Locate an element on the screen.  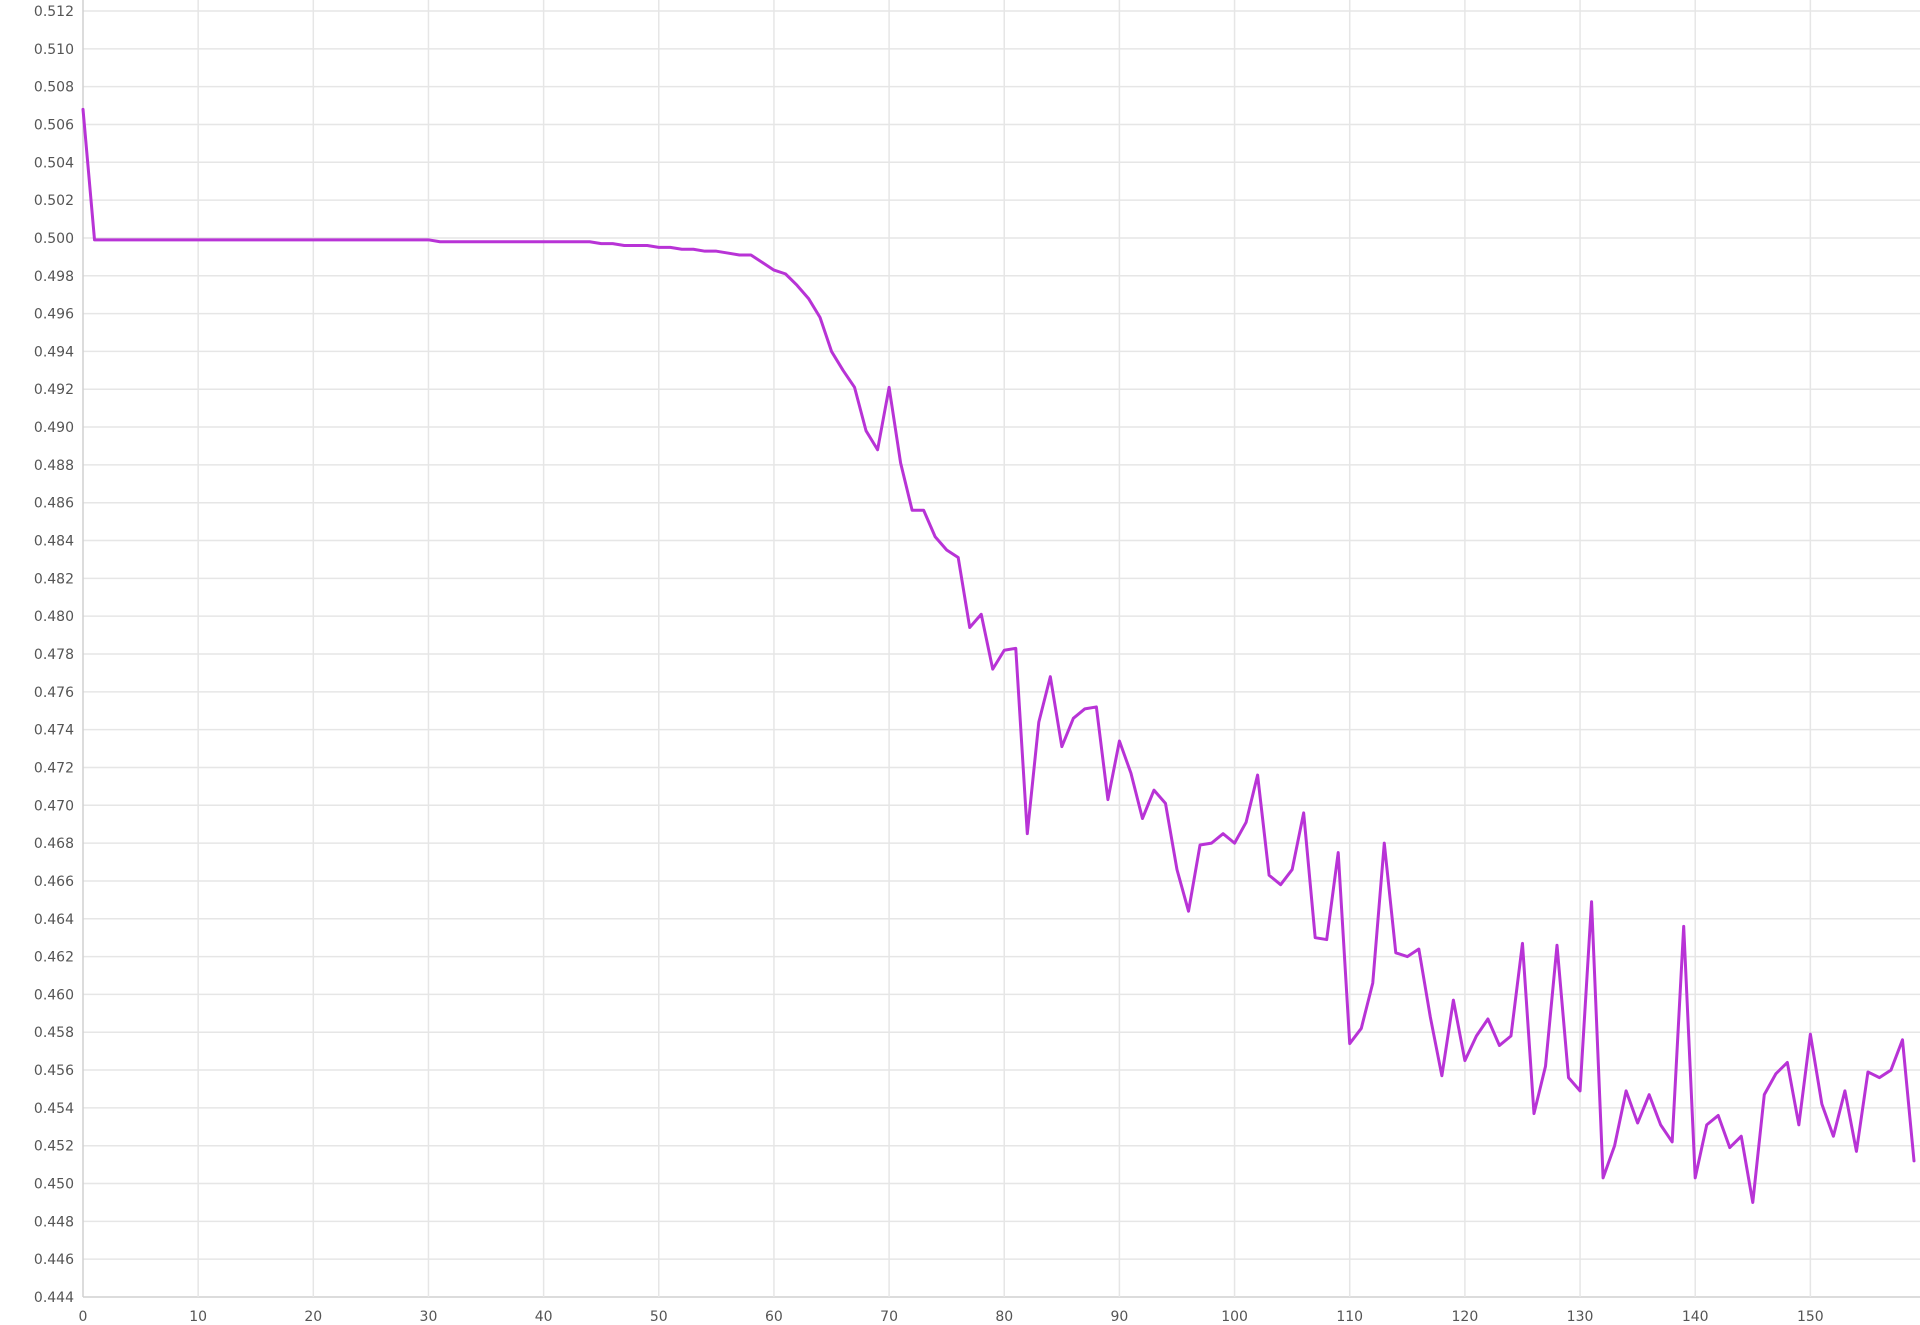
y-tick-label: 0.450 is located at coordinates (54, 1185).